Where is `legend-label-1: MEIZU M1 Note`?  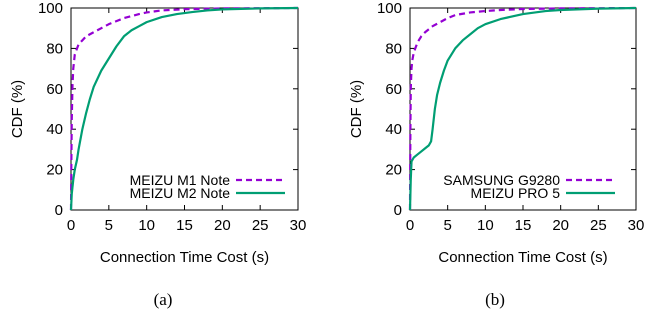 legend-label-1: MEIZU M1 Note is located at coordinates (180, 180).